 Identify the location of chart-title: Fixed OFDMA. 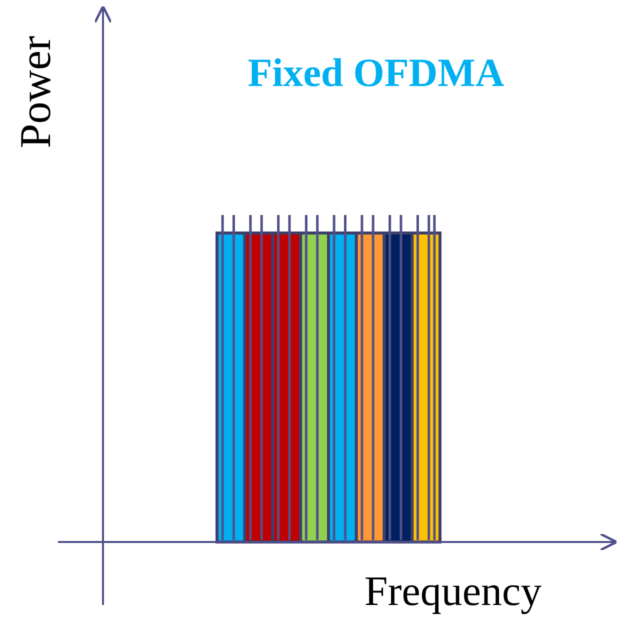
(376, 72).